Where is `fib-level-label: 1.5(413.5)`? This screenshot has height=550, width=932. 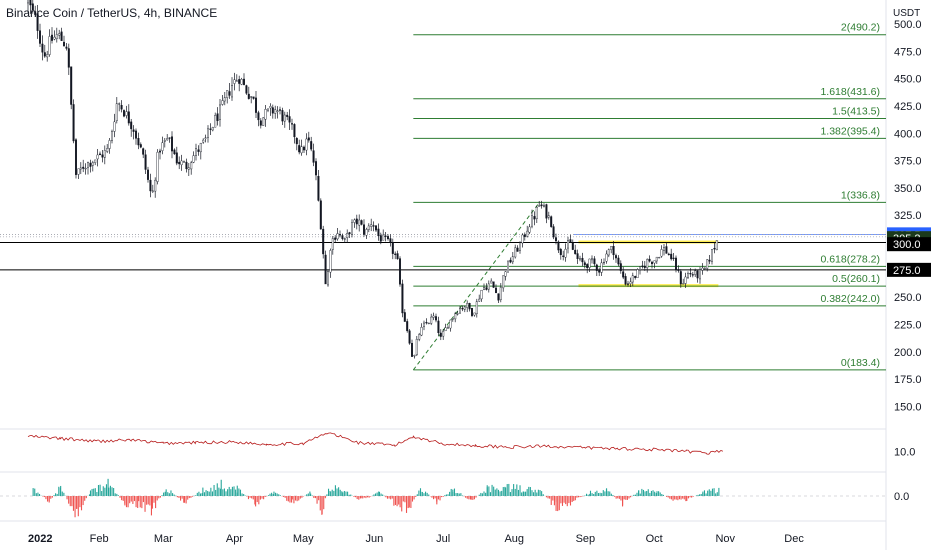
fib-level-label: 1.5(413.5) is located at coordinates (856, 112).